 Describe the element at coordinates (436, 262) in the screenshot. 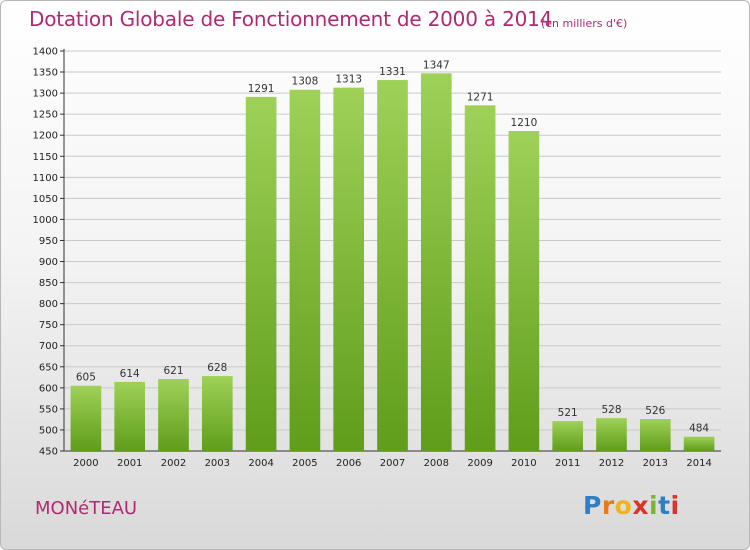

I see `bar-2008` at that location.